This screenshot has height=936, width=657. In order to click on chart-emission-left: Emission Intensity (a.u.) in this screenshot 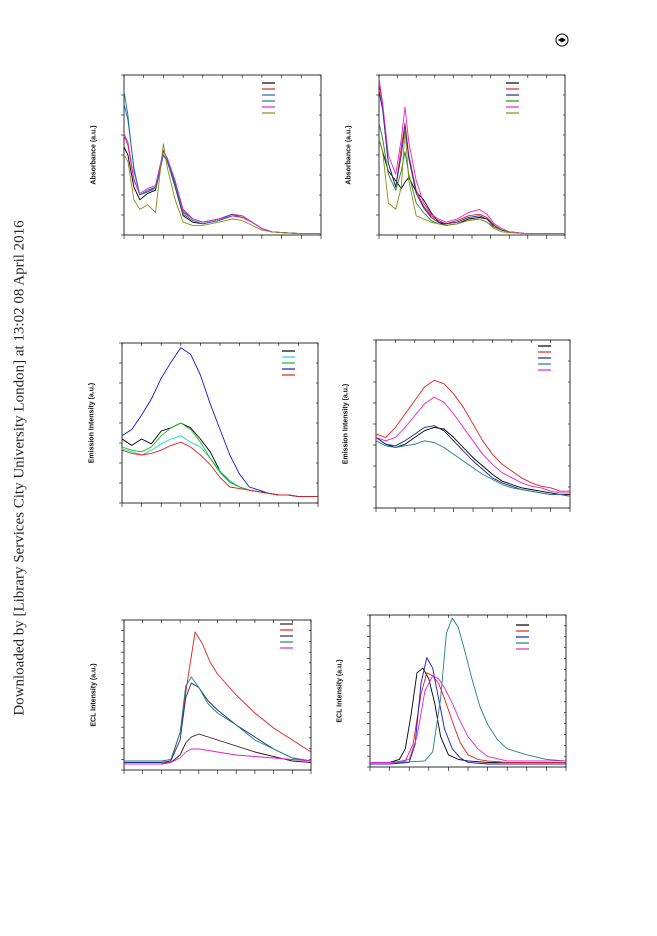, I will do `click(206, 427)`.